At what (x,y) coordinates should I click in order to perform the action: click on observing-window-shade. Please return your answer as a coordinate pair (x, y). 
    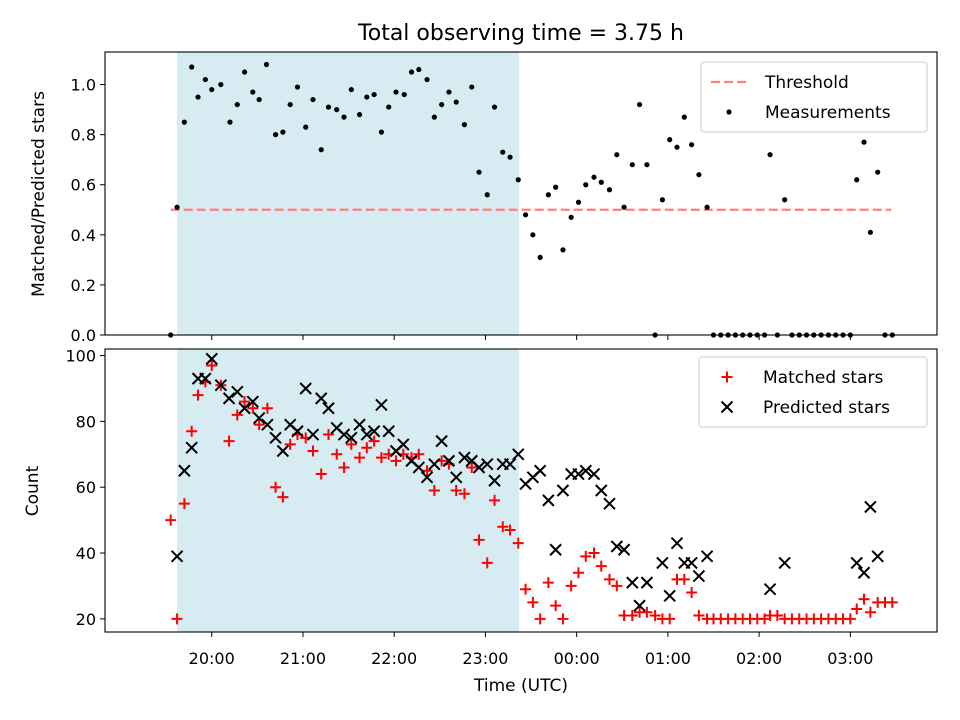
    Looking at the image, I should click on (348, 193).